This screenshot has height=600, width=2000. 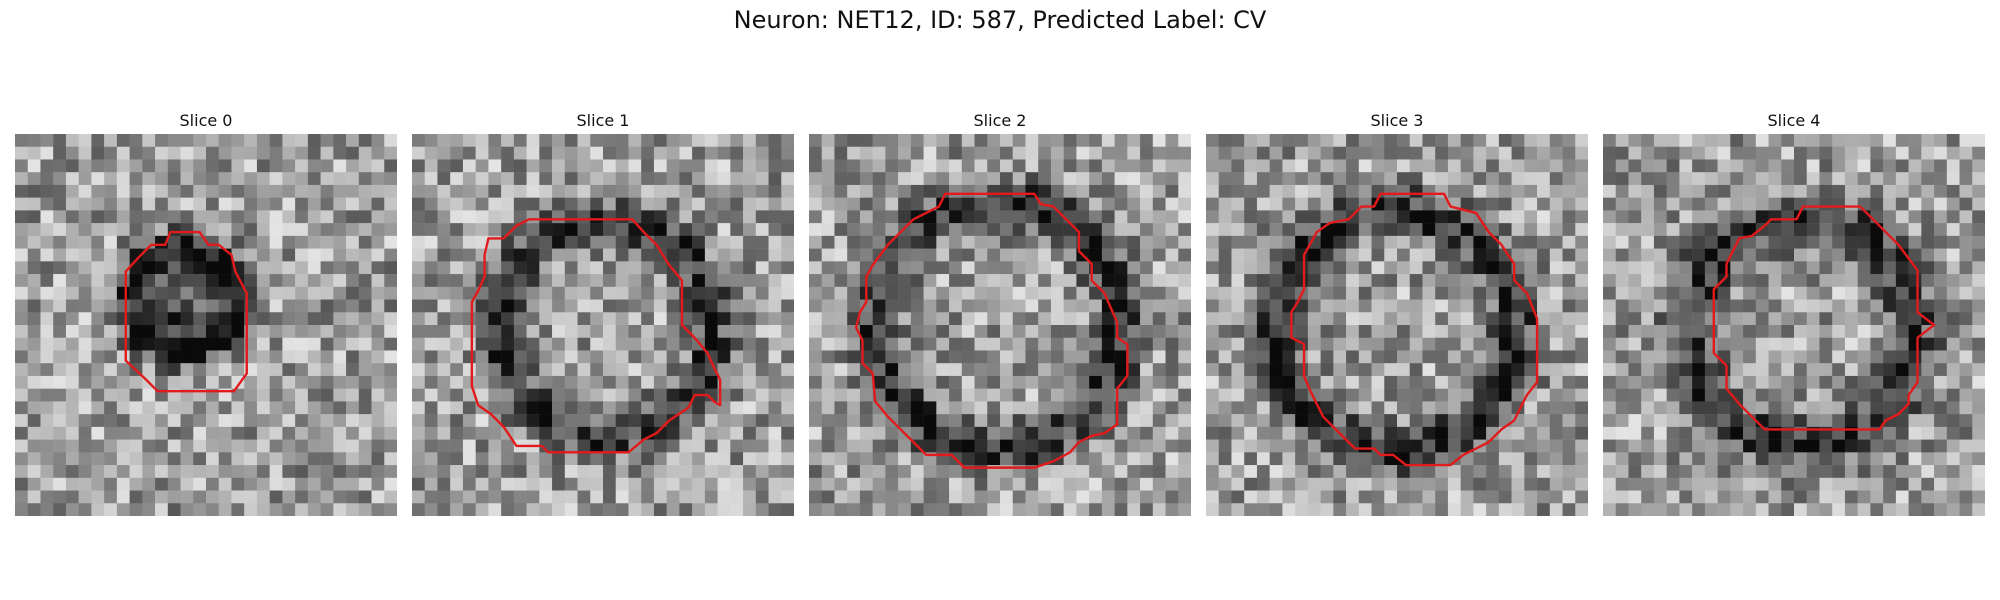 I want to click on slice-title: Slice 4, so click(x=1794, y=120).